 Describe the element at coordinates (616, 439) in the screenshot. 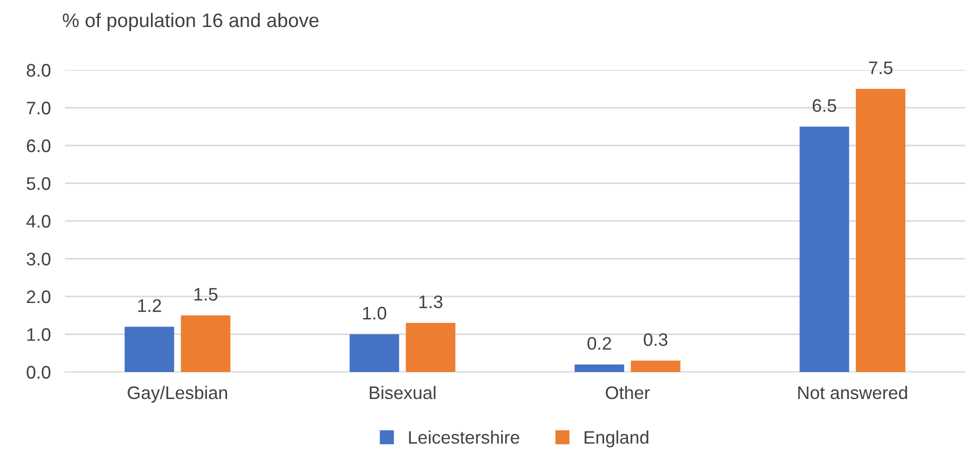

I see `legend-label: England` at that location.